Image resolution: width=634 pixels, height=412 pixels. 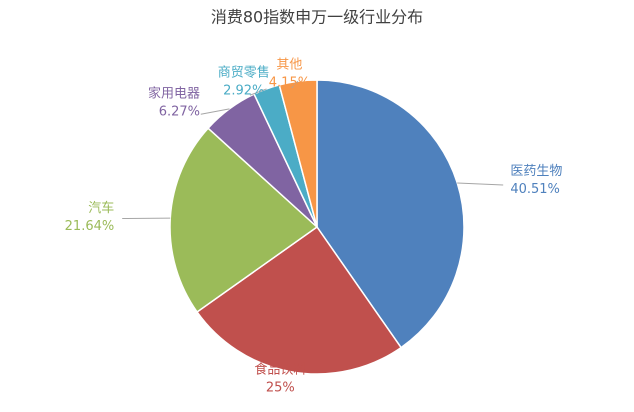 What do you see at coordinates (179, 112) in the screenshot?
I see `value-label: 6.27%` at bounding box center [179, 112].